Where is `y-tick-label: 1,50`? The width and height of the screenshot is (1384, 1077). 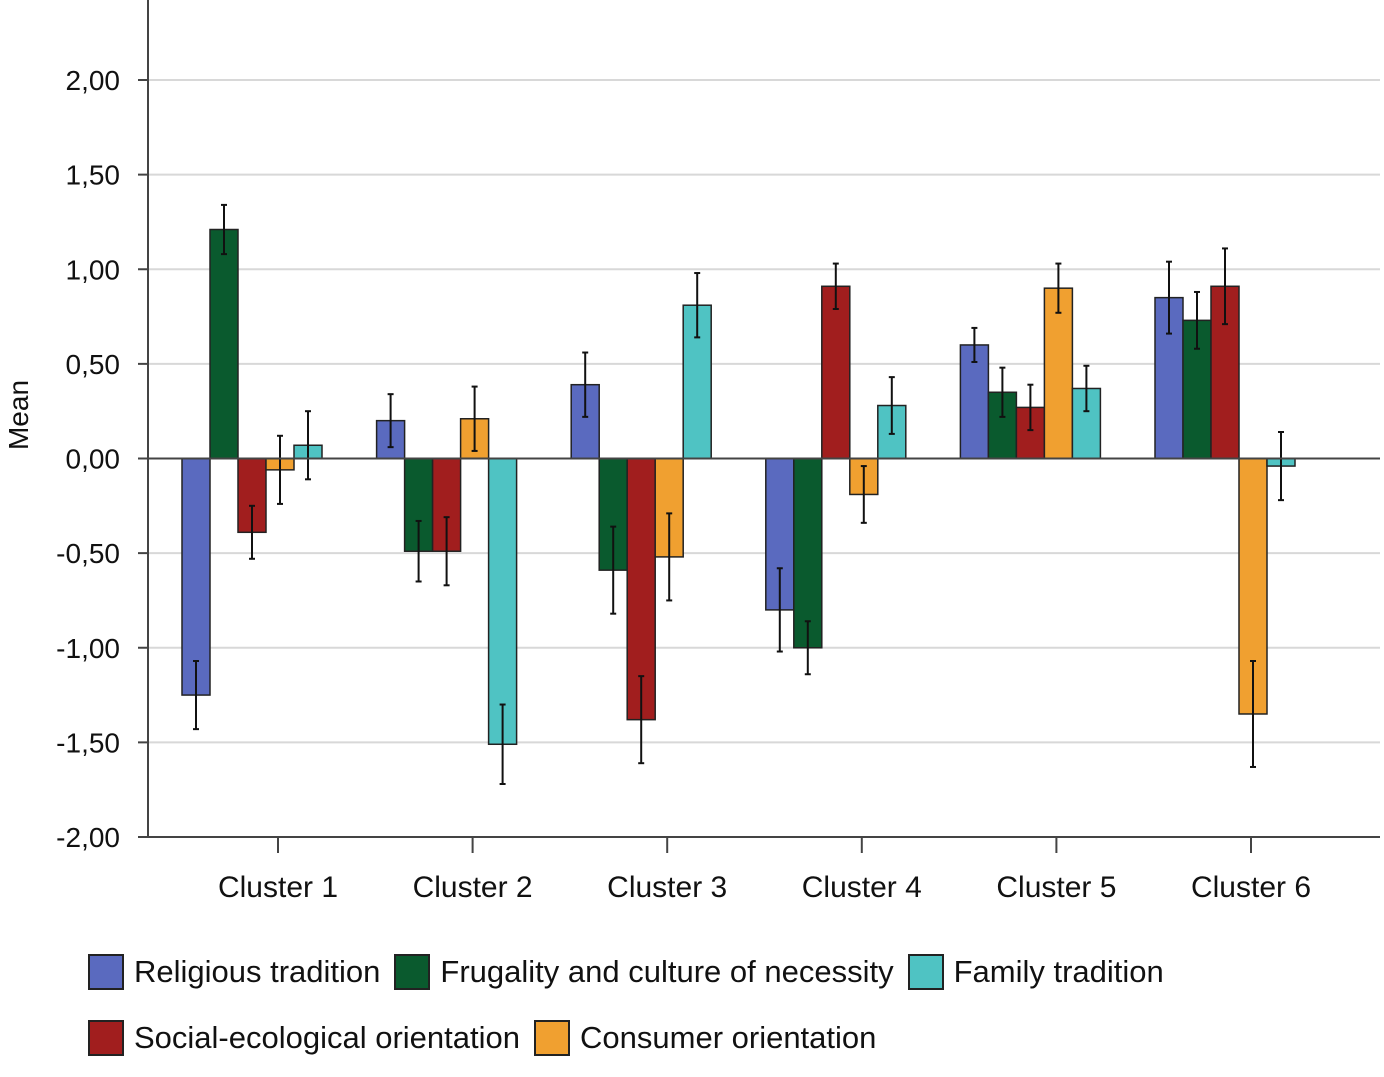 y-tick-label: 1,50 is located at coordinates (93, 175).